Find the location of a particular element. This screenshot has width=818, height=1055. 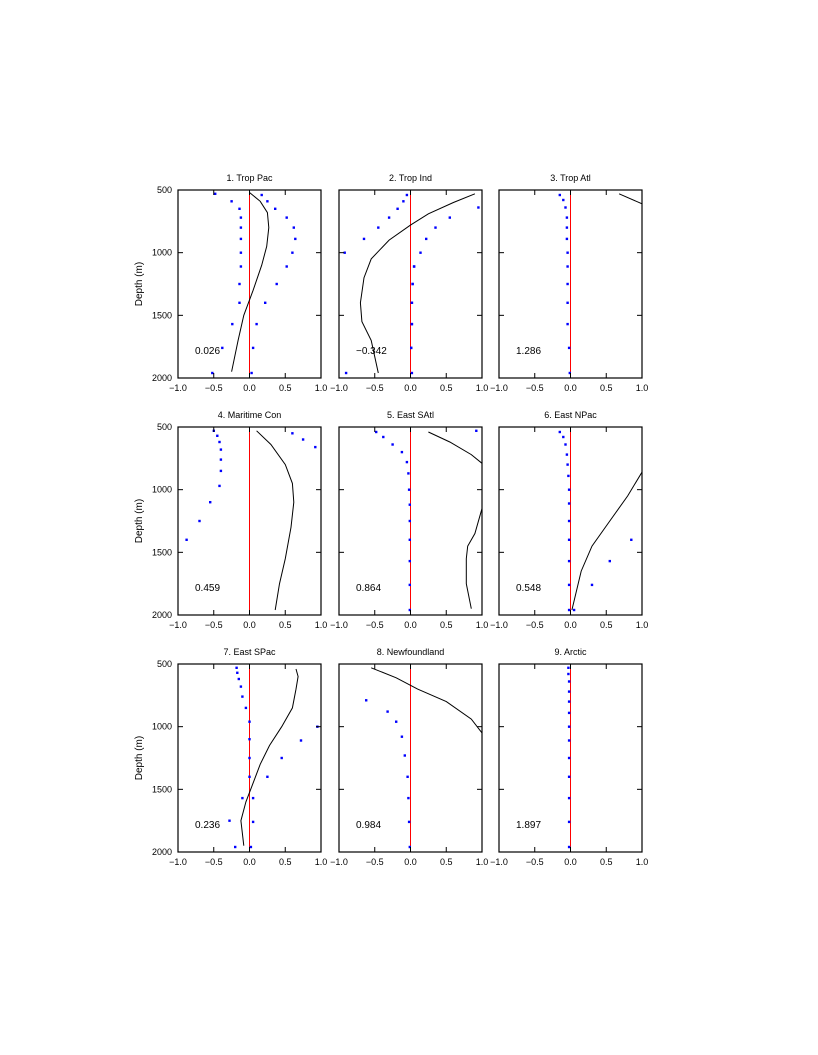

x-tick-label: 0.0 is located at coordinates (249, 388).